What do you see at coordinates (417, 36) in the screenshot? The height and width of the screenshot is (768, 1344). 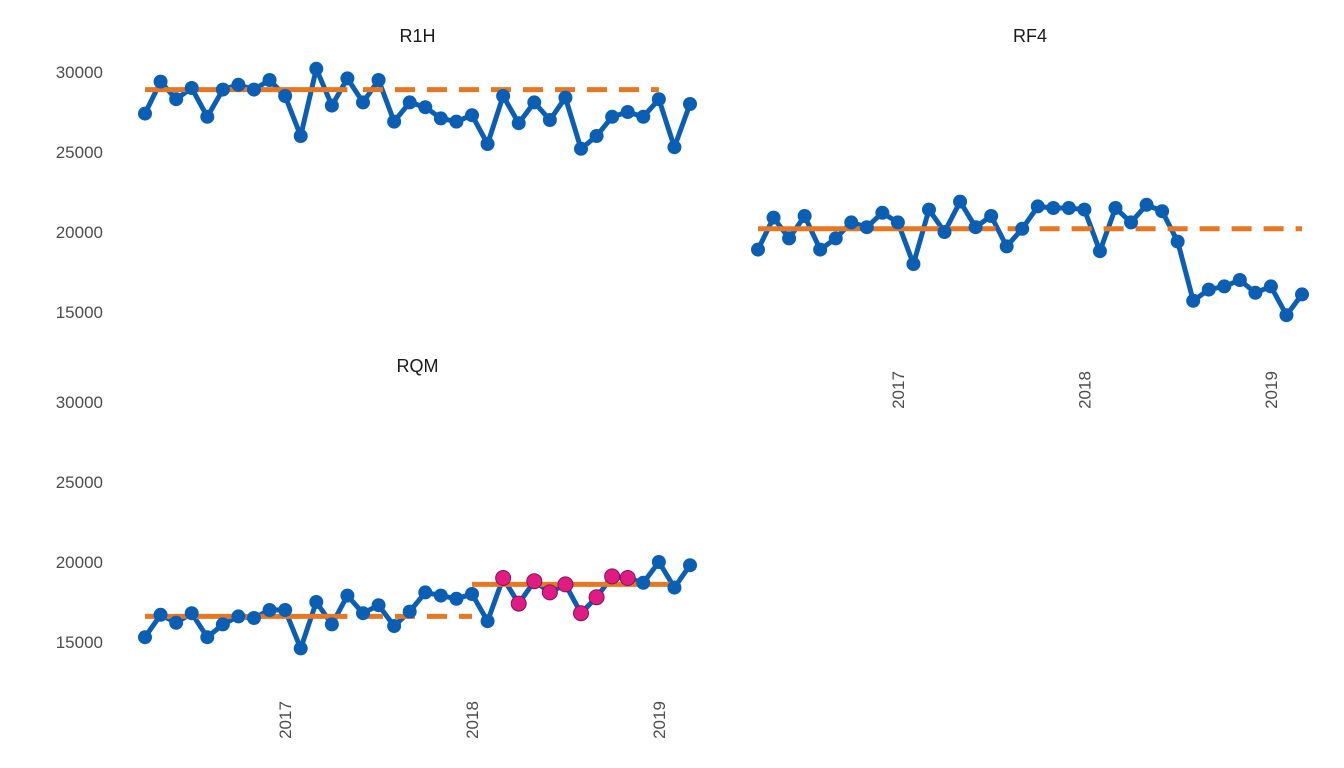 I see `panel-title: R1H` at bounding box center [417, 36].